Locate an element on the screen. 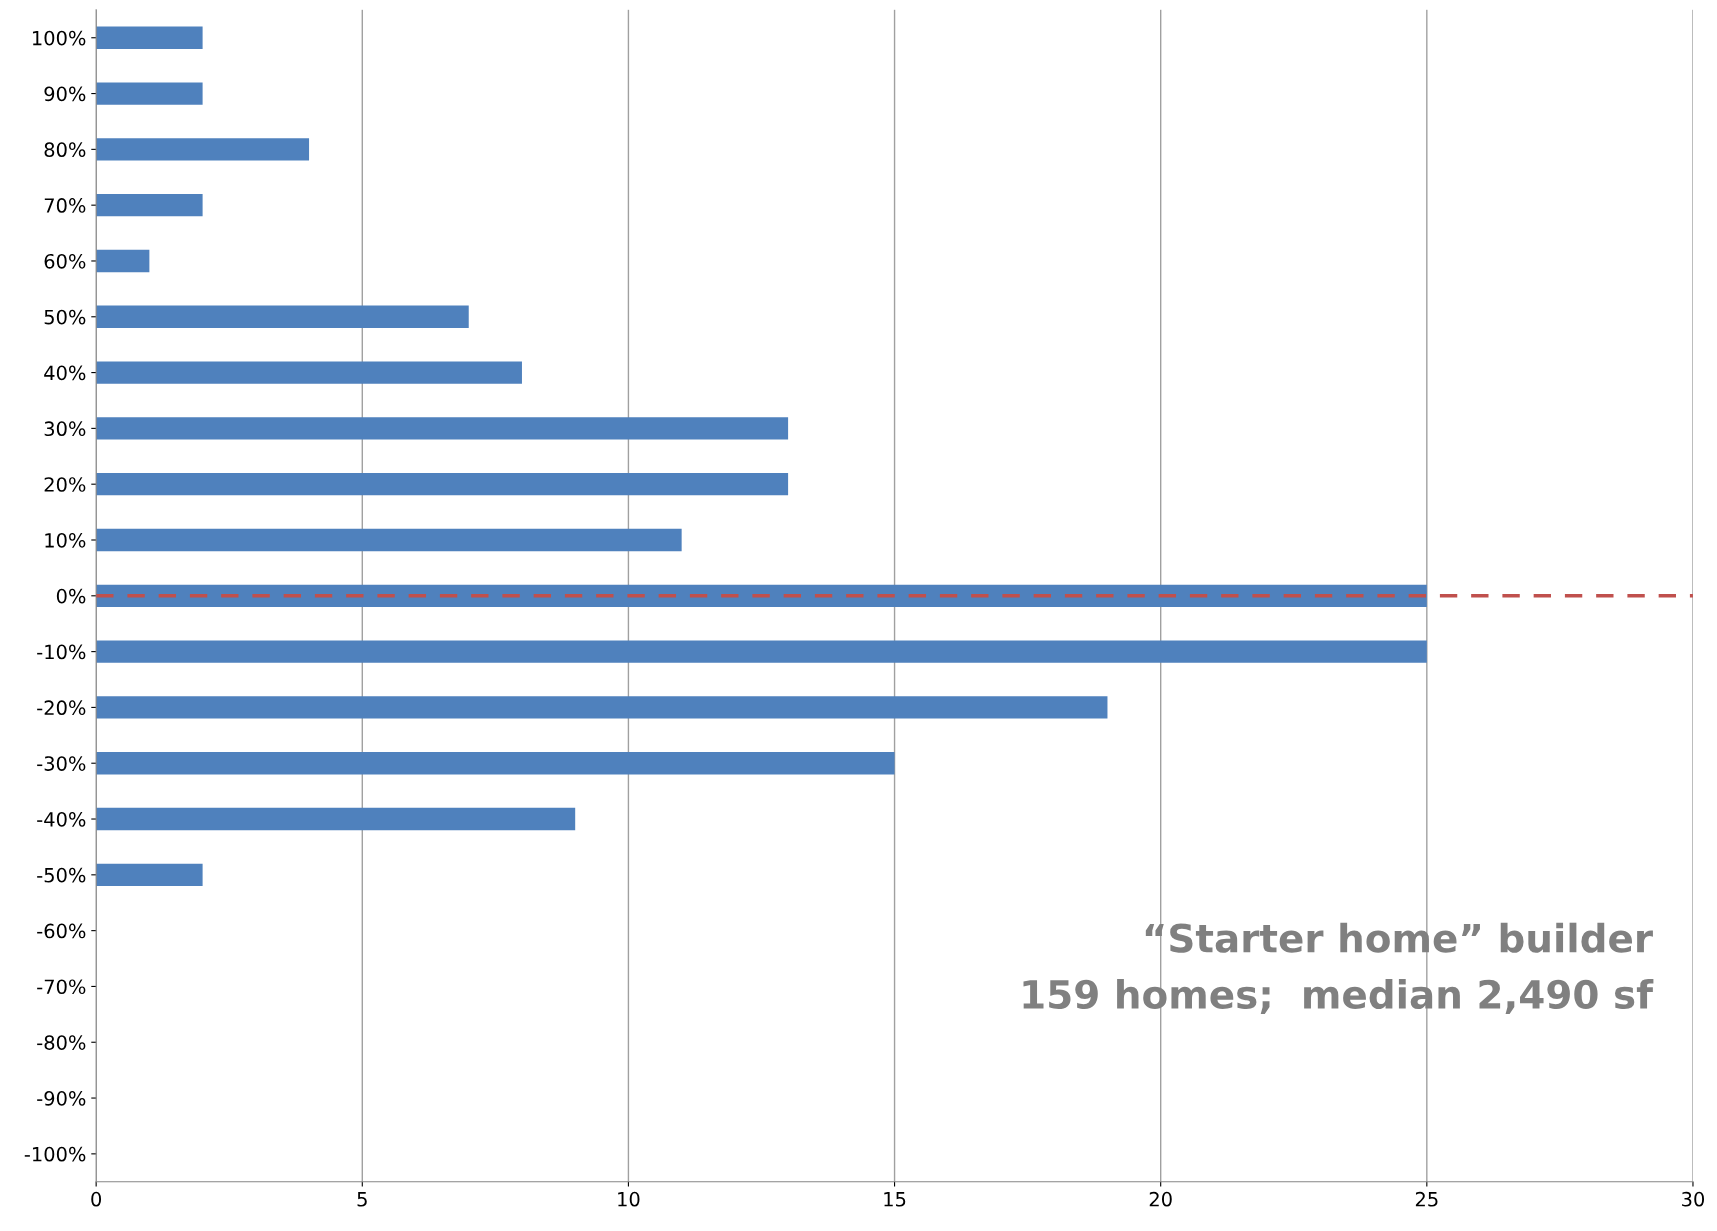  x-tick-label: 10 is located at coordinates (629, 1199).